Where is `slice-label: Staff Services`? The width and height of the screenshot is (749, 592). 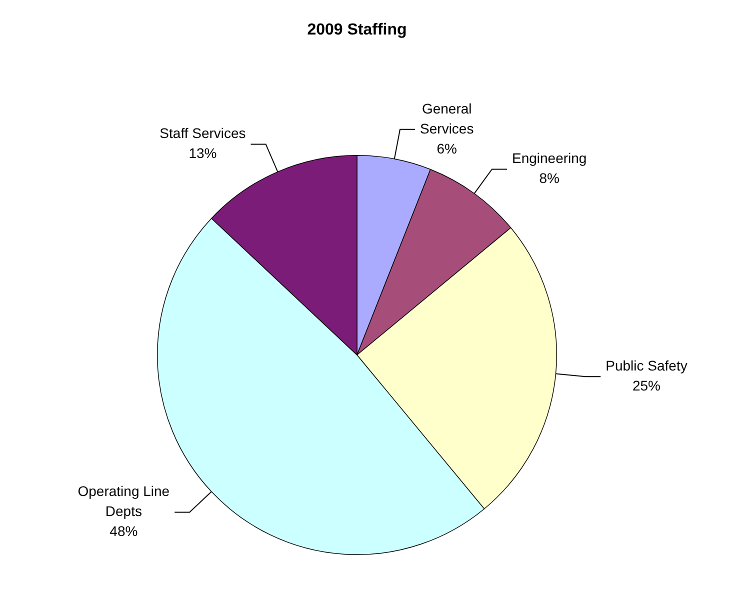 slice-label: Staff Services is located at coordinates (203, 133).